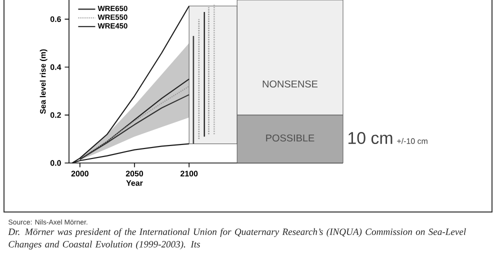 The height and width of the screenshot is (272, 498). I want to click on annotation: NONSENSE, so click(290, 84).